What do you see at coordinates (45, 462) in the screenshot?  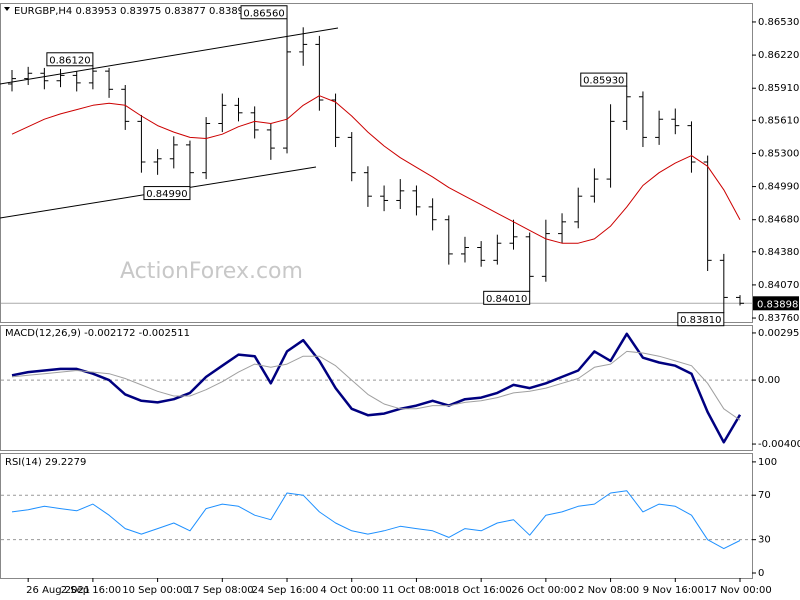 I see `rsi-title: RSI(14) 29.2279` at bounding box center [45, 462].